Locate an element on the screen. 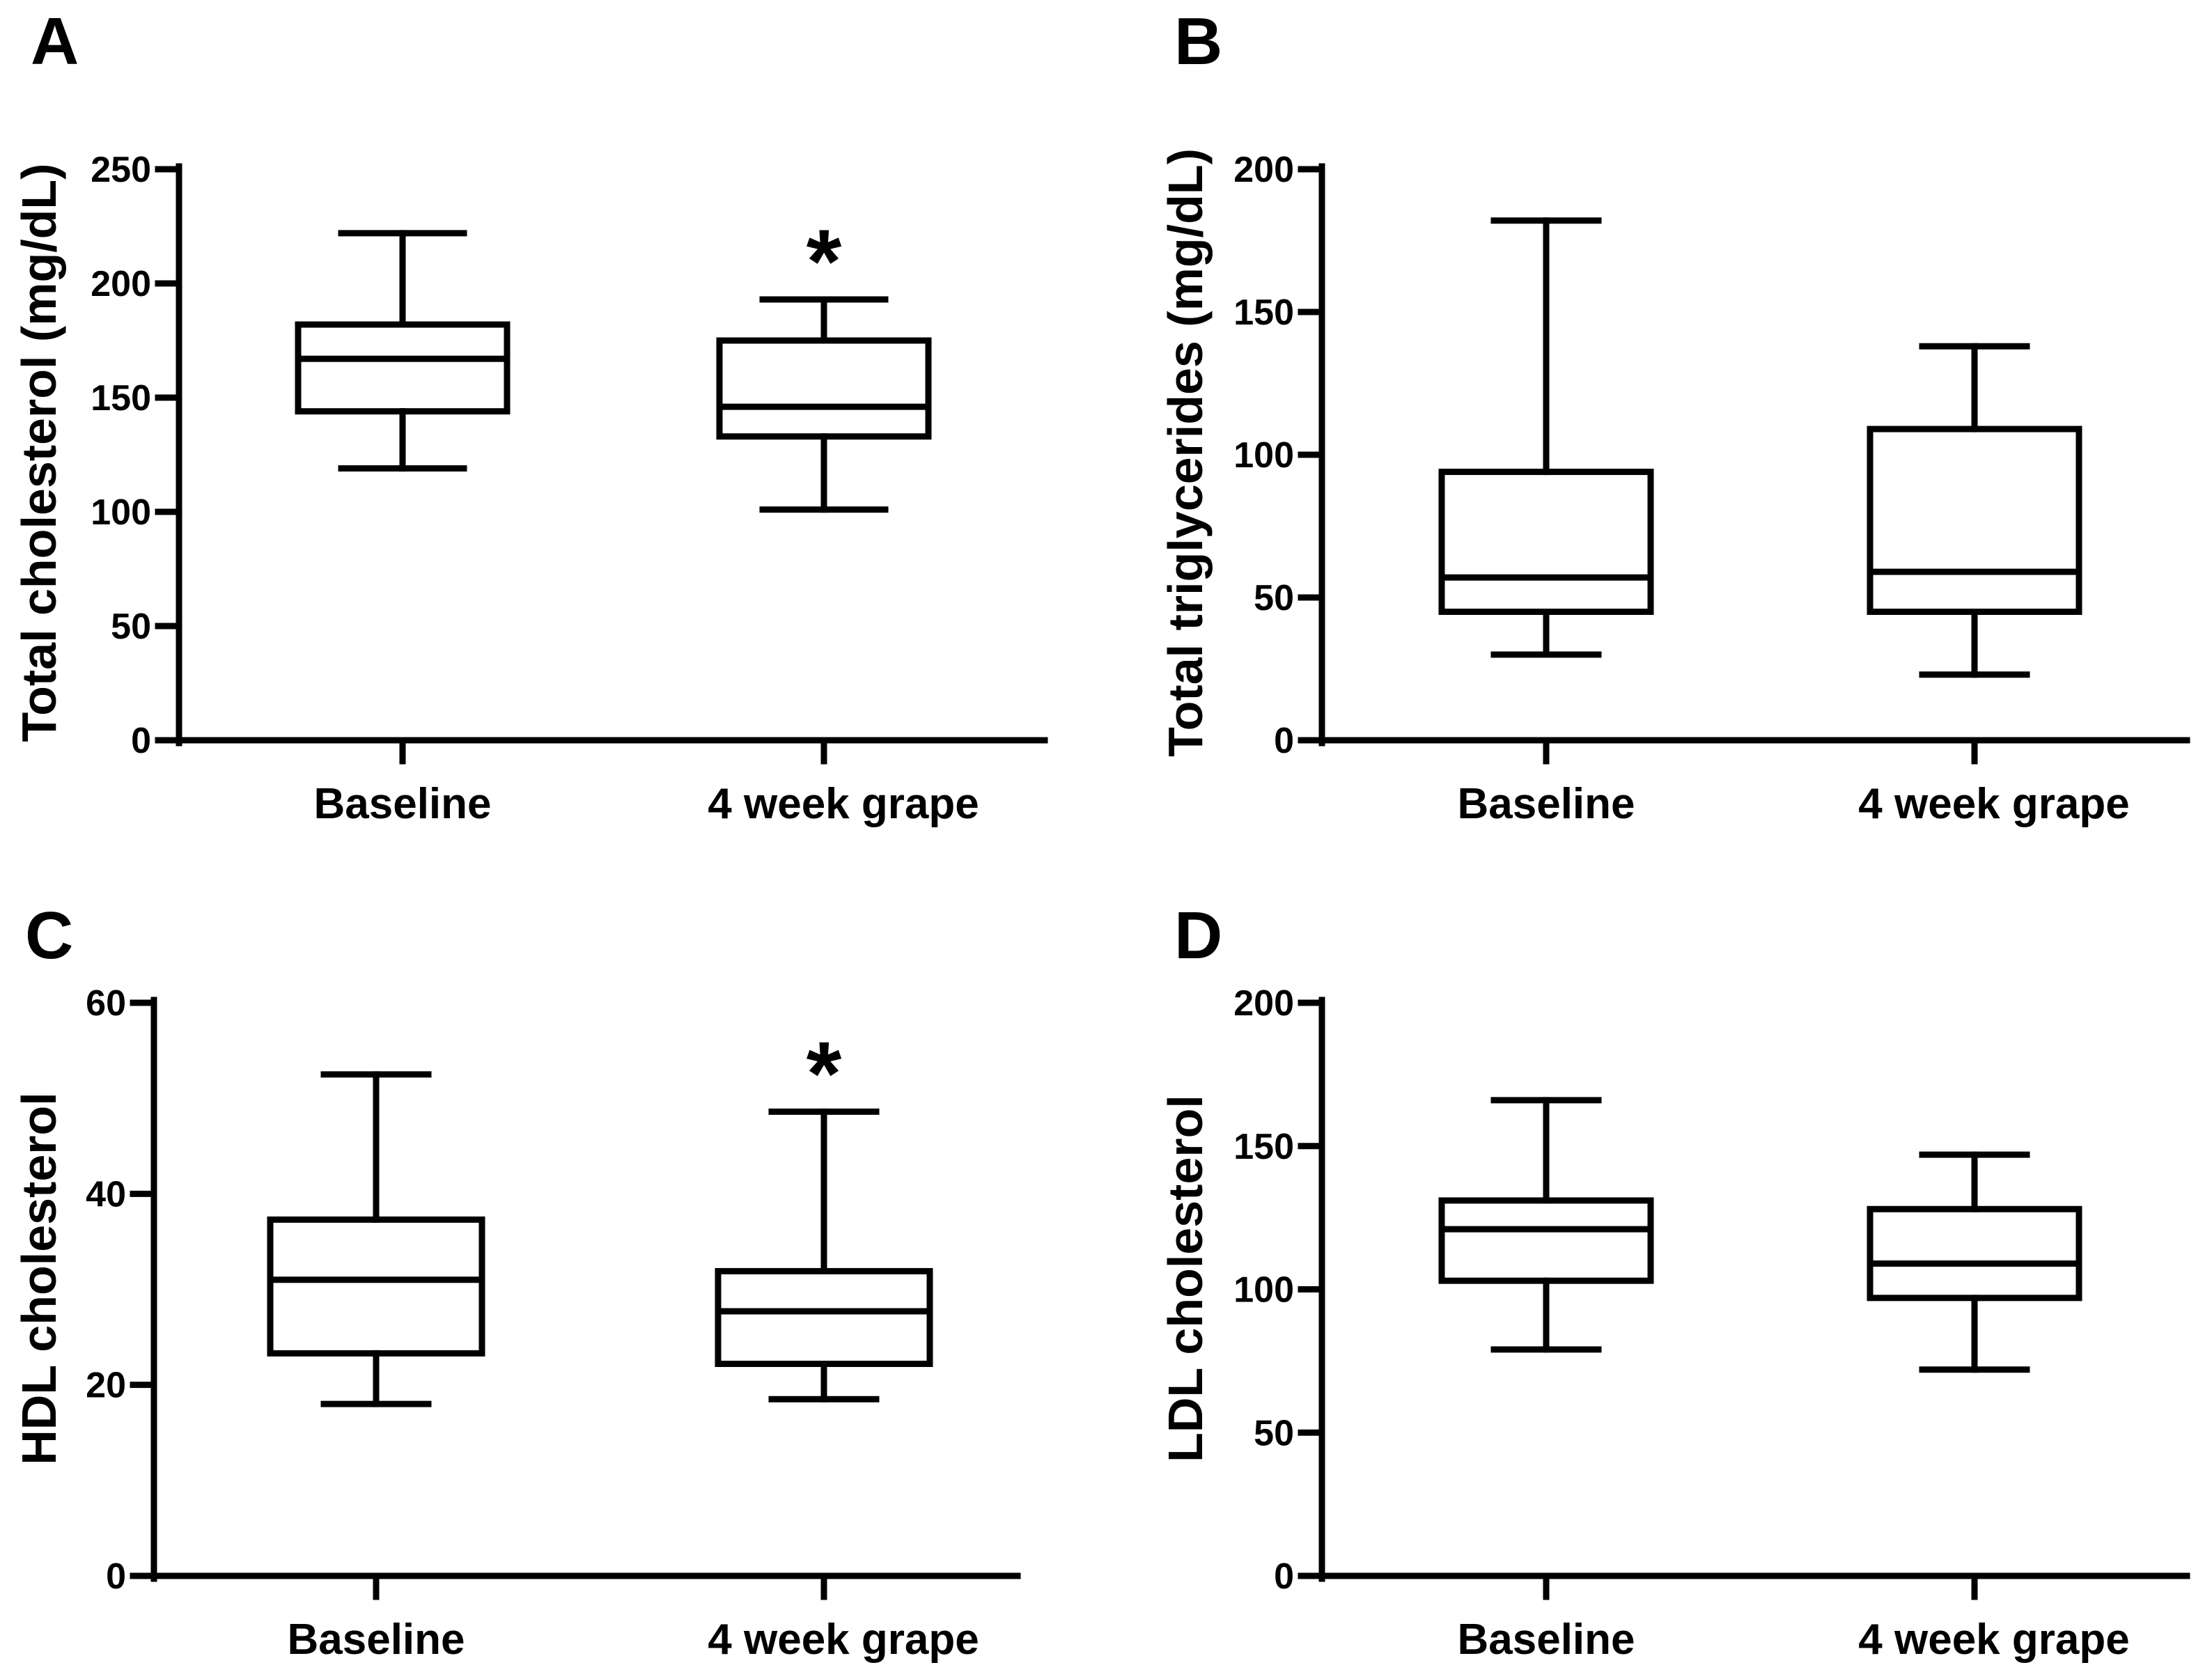  y-axis-title: LDL cholesterol is located at coordinates (1185, 1278).